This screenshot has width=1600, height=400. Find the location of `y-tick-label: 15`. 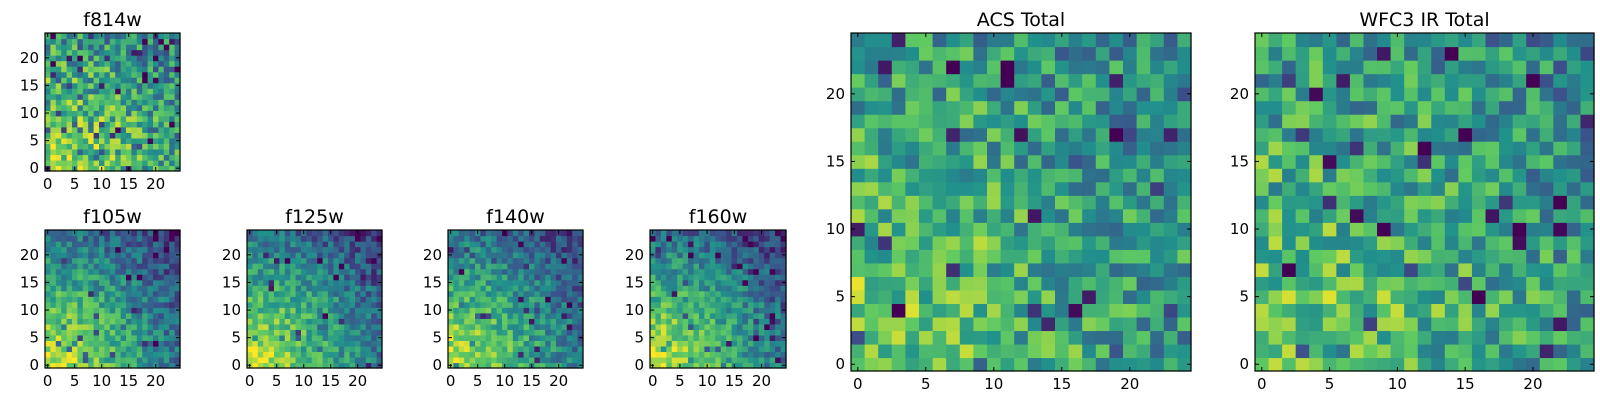

y-tick-label: 15 is located at coordinates (634, 282).